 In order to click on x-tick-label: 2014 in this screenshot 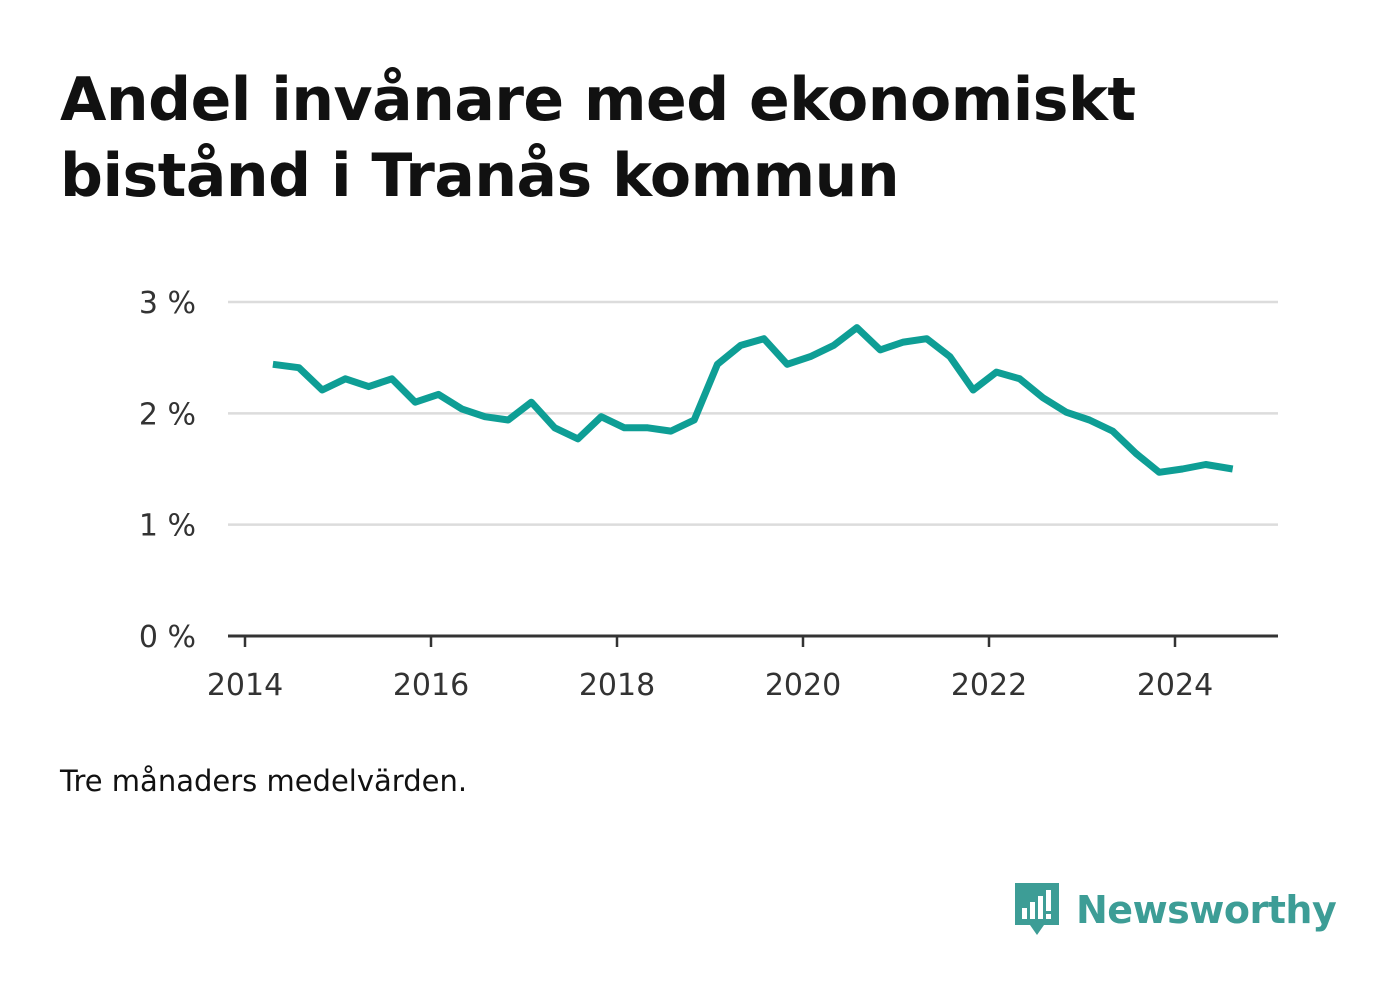, I will do `click(245, 685)`.